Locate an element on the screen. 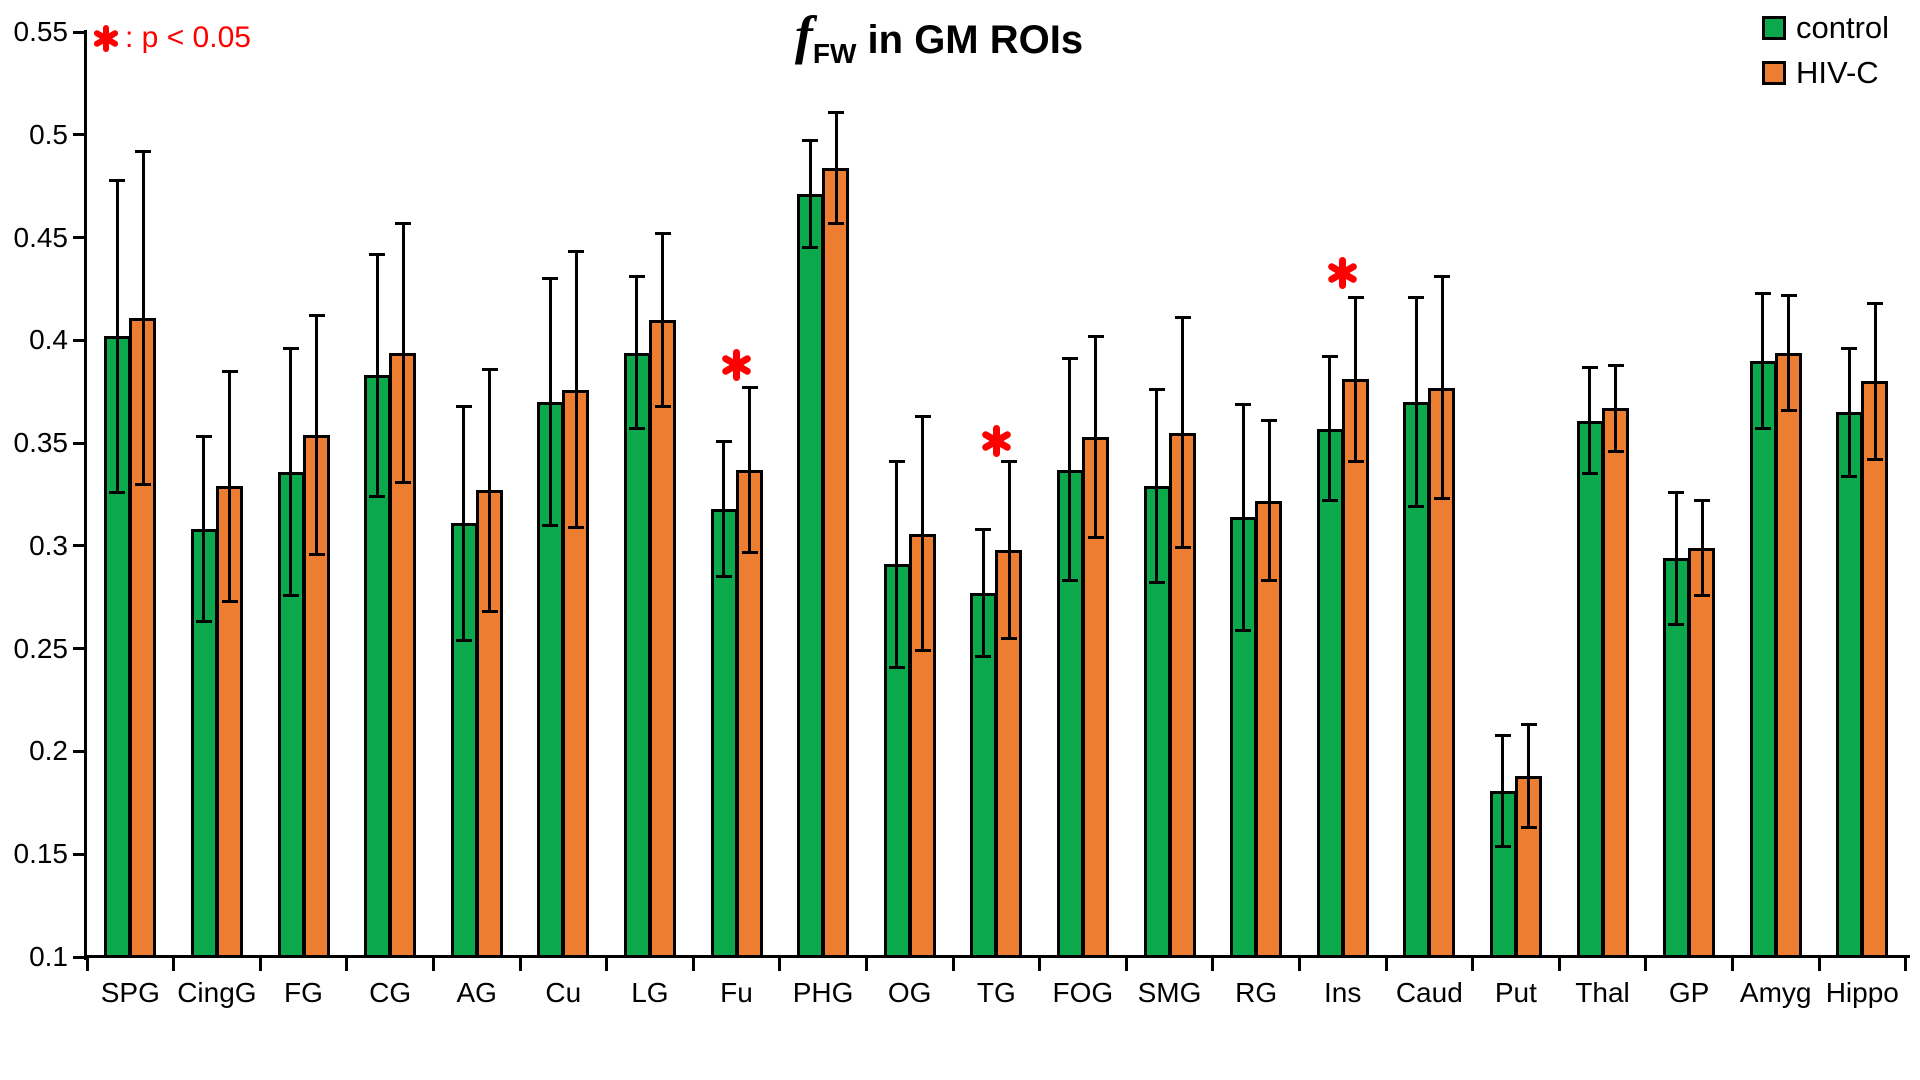 The height and width of the screenshot is (1080, 1920). error-bar-line-HIV-C-Put is located at coordinates (1529, 776).